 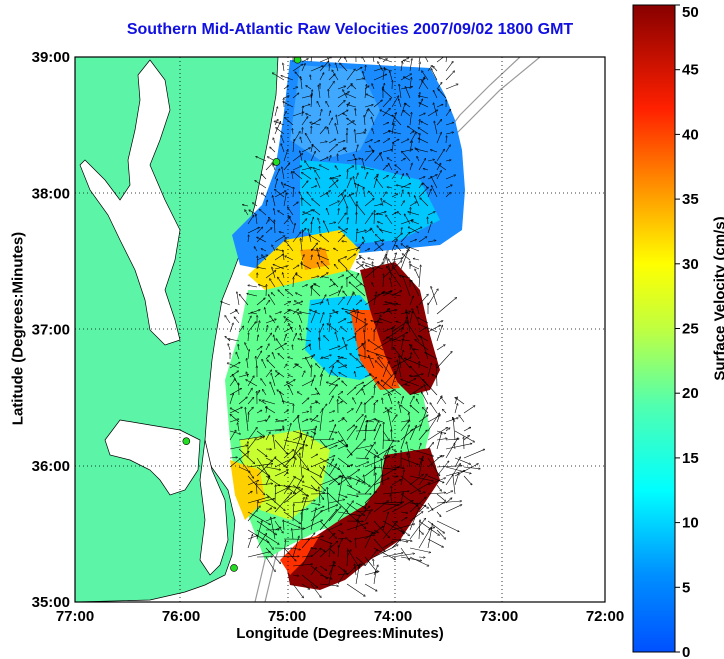 What do you see at coordinates (690, 523) in the screenshot?
I see `colorbar-tick-label: 10` at bounding box center [690, 523].